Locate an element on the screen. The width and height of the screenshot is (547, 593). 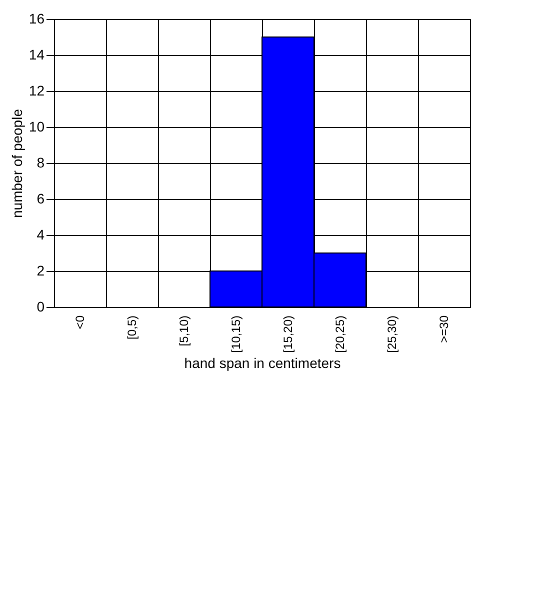
y-tick-label: 6 is located at coordinates (40, 198).